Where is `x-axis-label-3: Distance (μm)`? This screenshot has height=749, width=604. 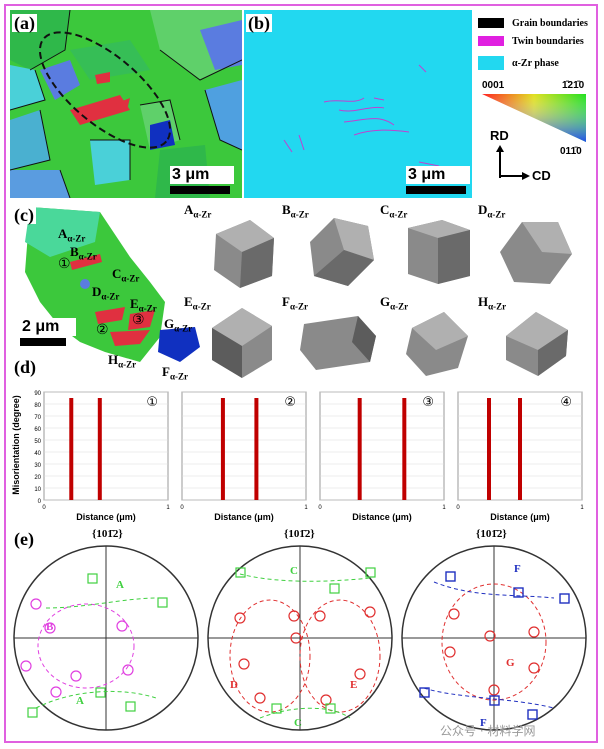
x-axis-label-3: Distance (μm) is located at coordinates (382, 517).